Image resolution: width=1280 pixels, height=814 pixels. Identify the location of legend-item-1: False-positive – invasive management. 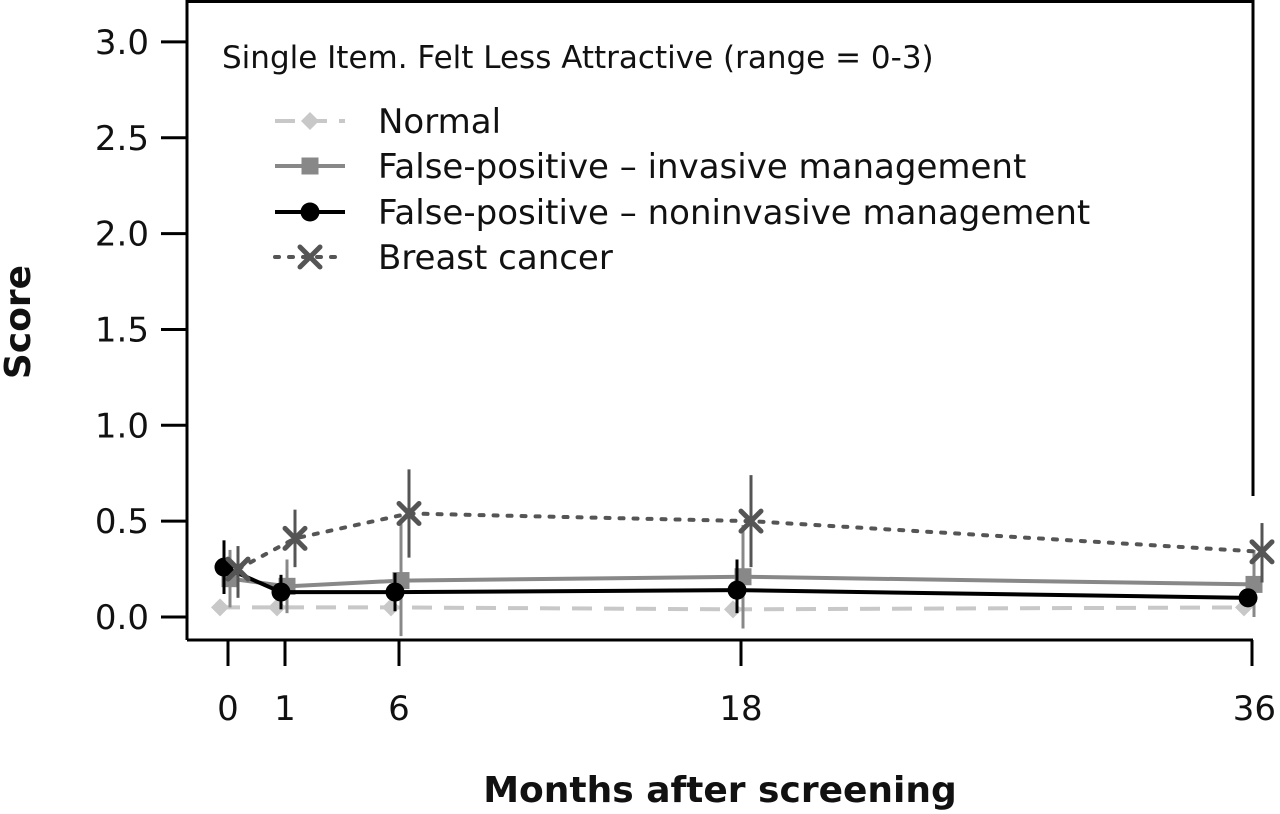
(650, 167).